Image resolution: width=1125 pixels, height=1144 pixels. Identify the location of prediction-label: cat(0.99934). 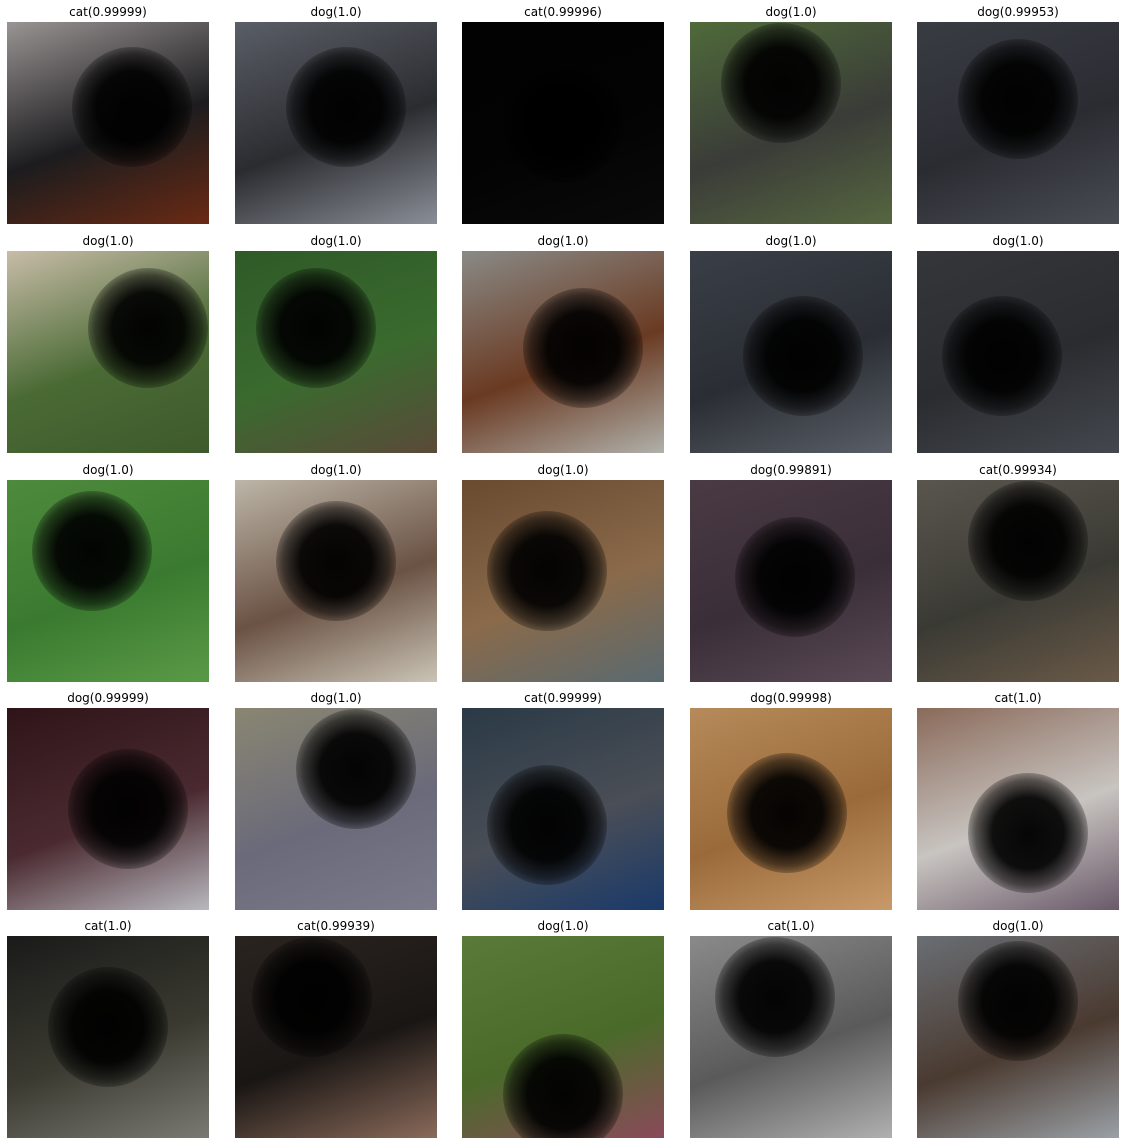
(1018, 470).